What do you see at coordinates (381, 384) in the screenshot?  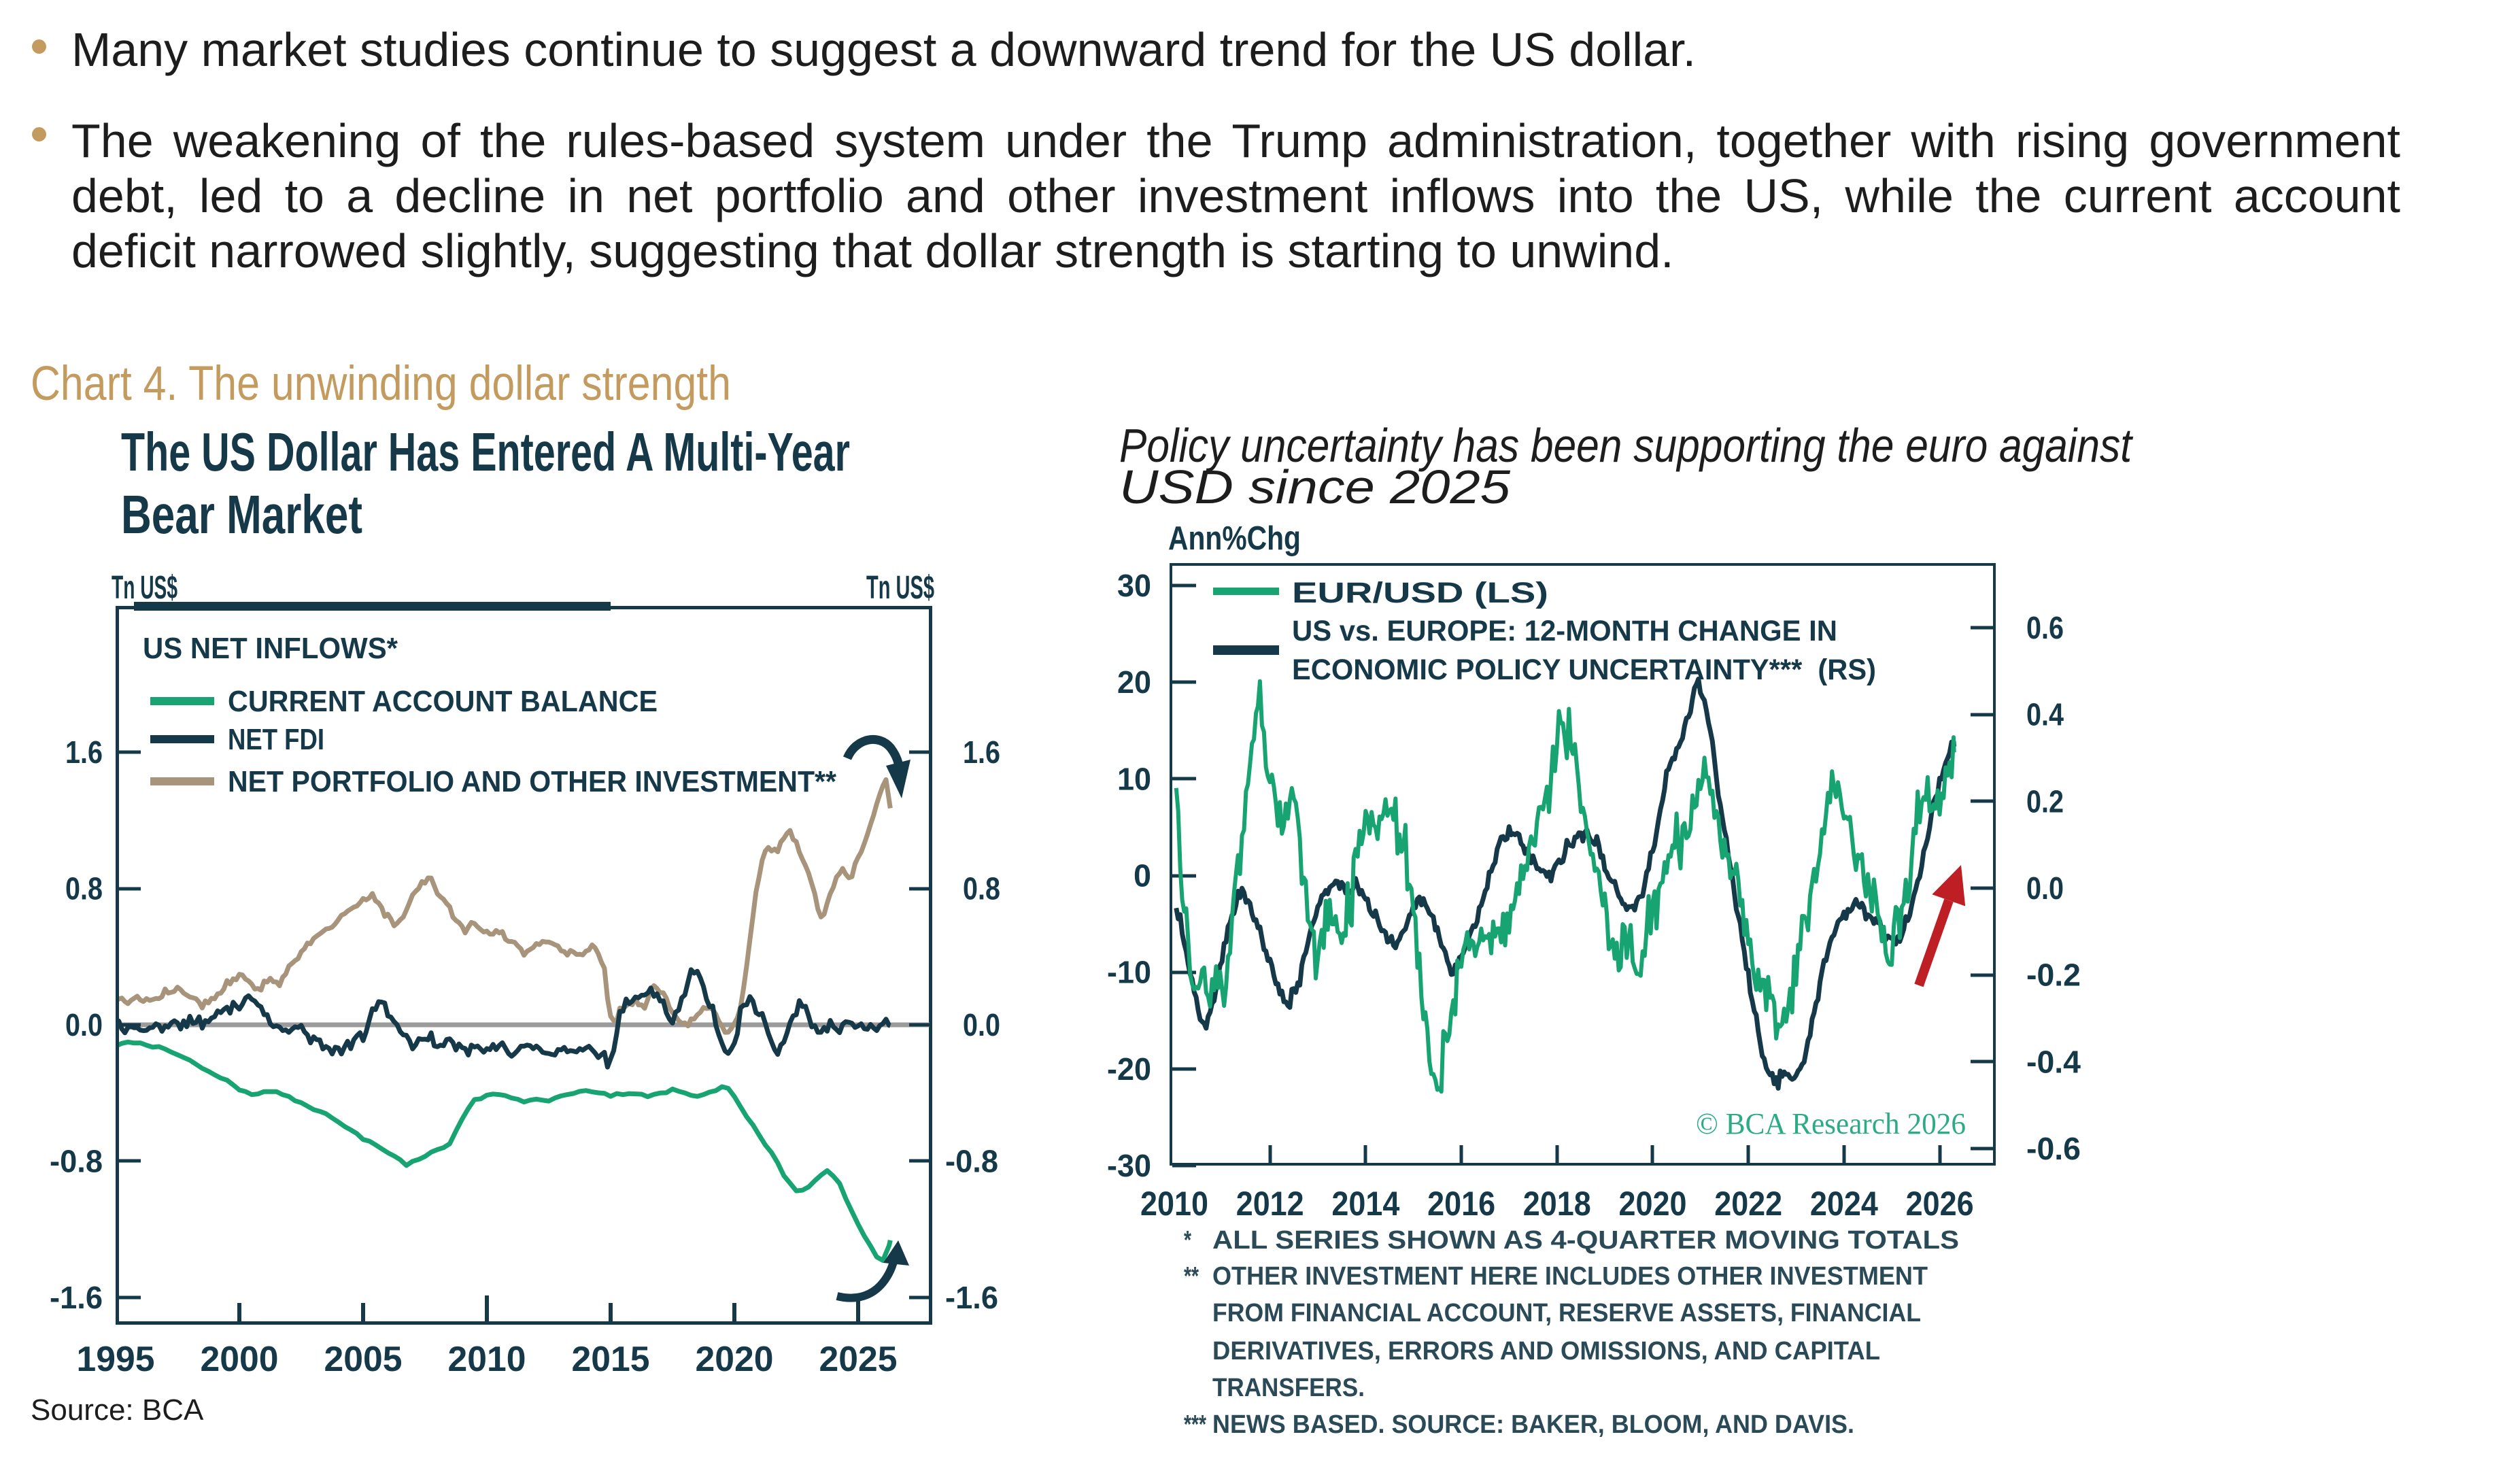 I see `svg-text:Chart 4. The unwinding dollar: Chart 4. The unwinding dollar strength` at bounding box center [381, 384].